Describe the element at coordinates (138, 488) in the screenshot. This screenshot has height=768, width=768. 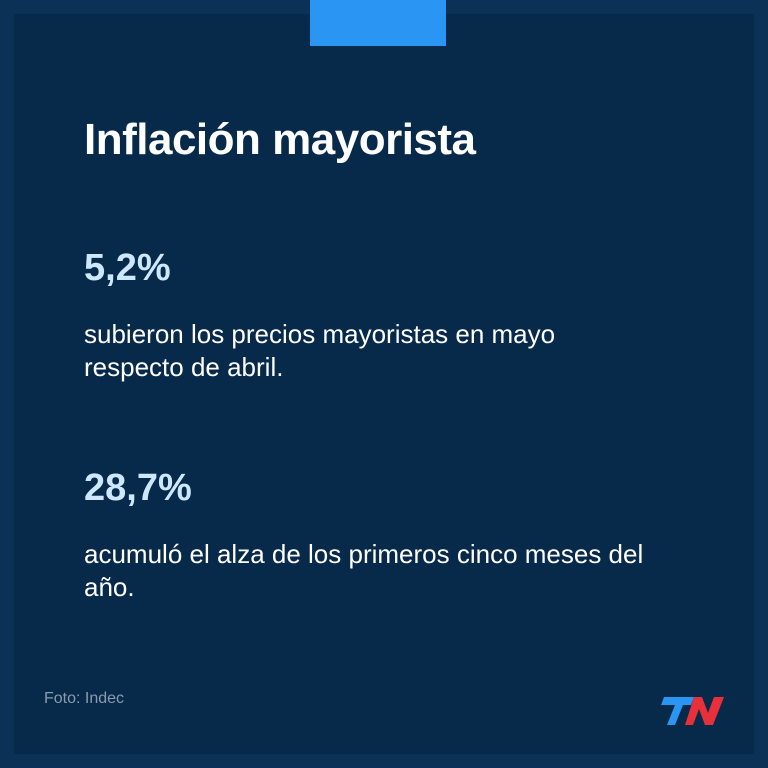
I see `stat-value-cumulative: 28,7%` at that location.